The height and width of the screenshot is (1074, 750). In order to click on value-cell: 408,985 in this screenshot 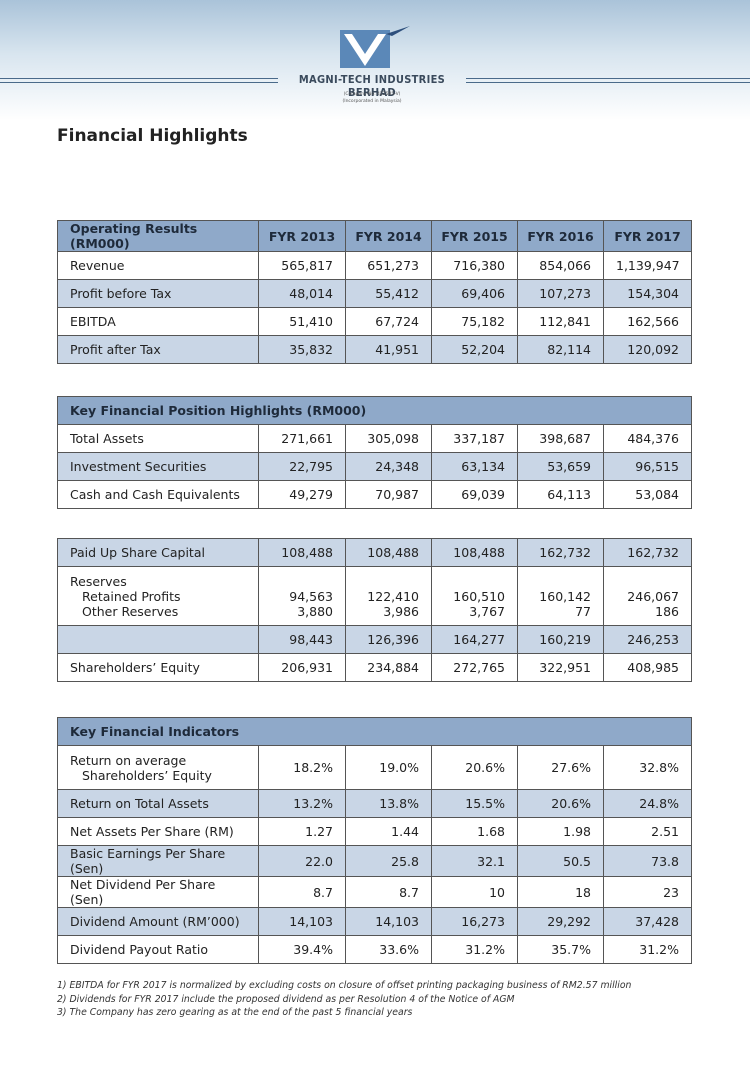, I will do `click(647, 667)`.